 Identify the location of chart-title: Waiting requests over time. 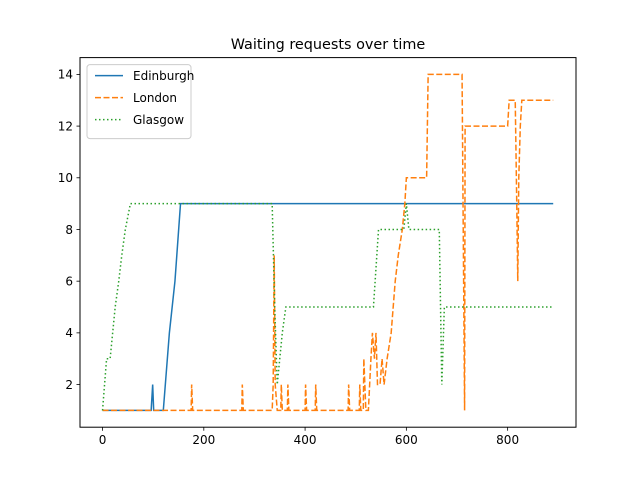
(328, 45).